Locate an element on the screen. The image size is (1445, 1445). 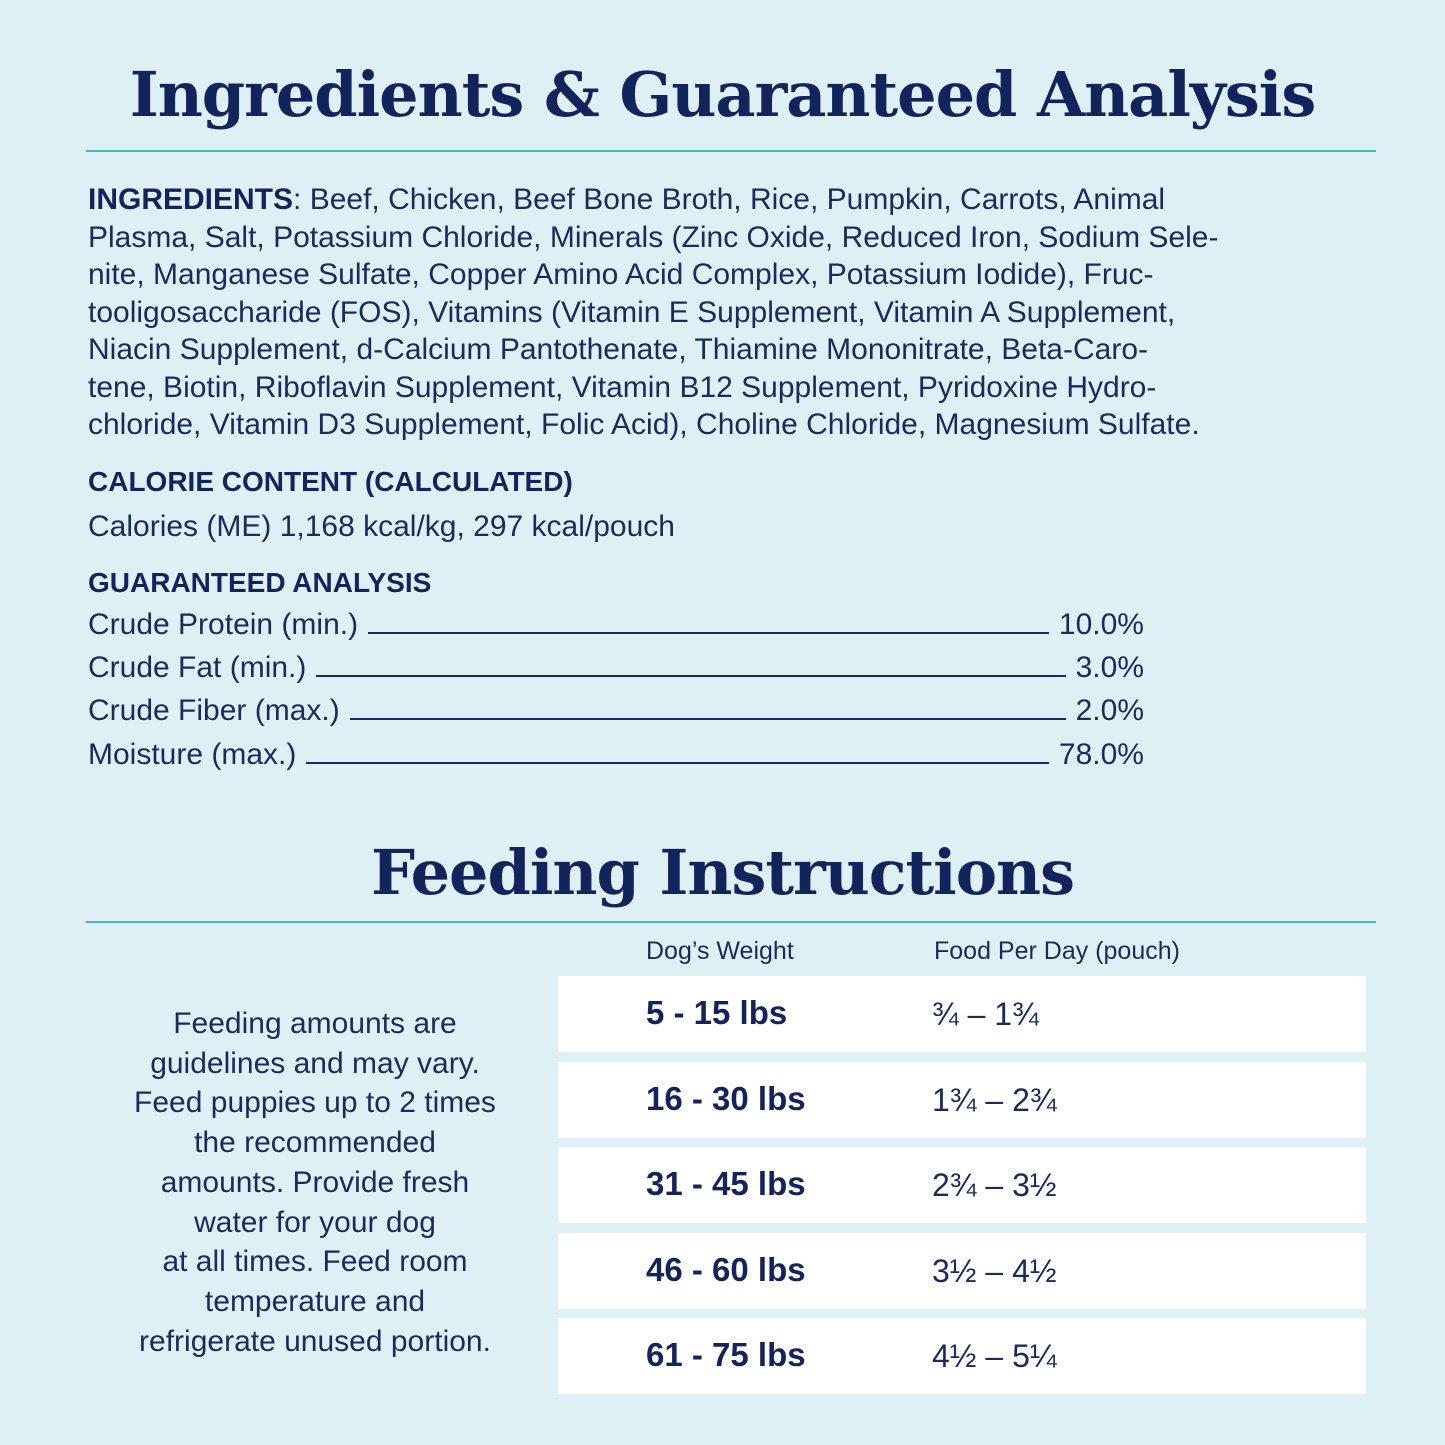
weight: 61 - 75 lbs is located at coordinates (726, 1354).